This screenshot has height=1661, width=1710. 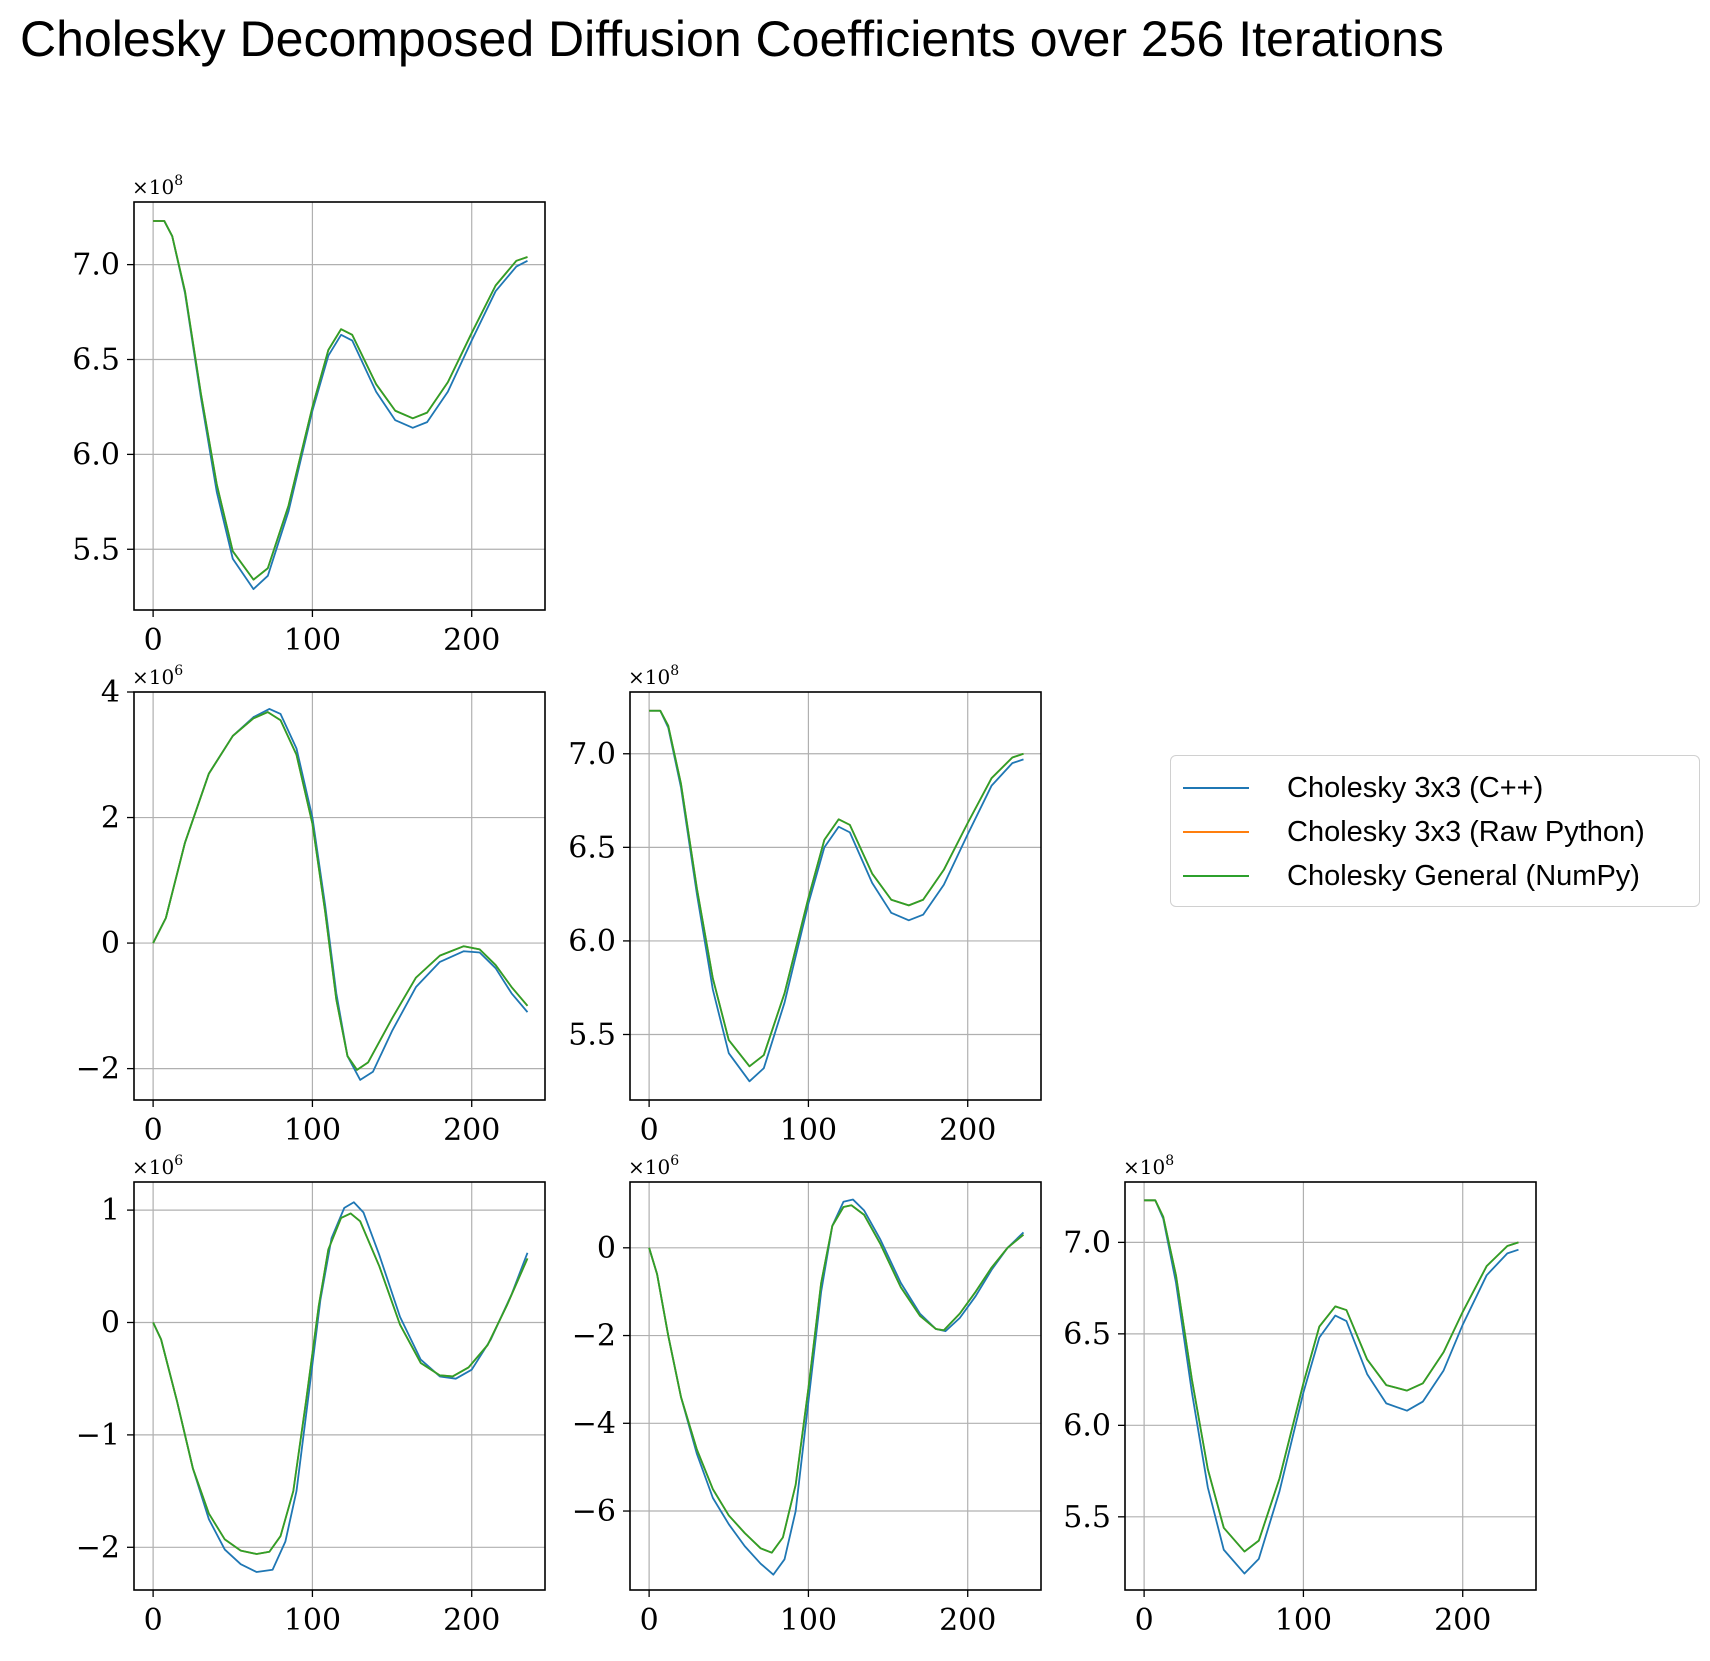 What do you see at coordinates (98, 1435) in the screenshot?
I see `y-tick-label: −1` at bounding box center [98, 1435].